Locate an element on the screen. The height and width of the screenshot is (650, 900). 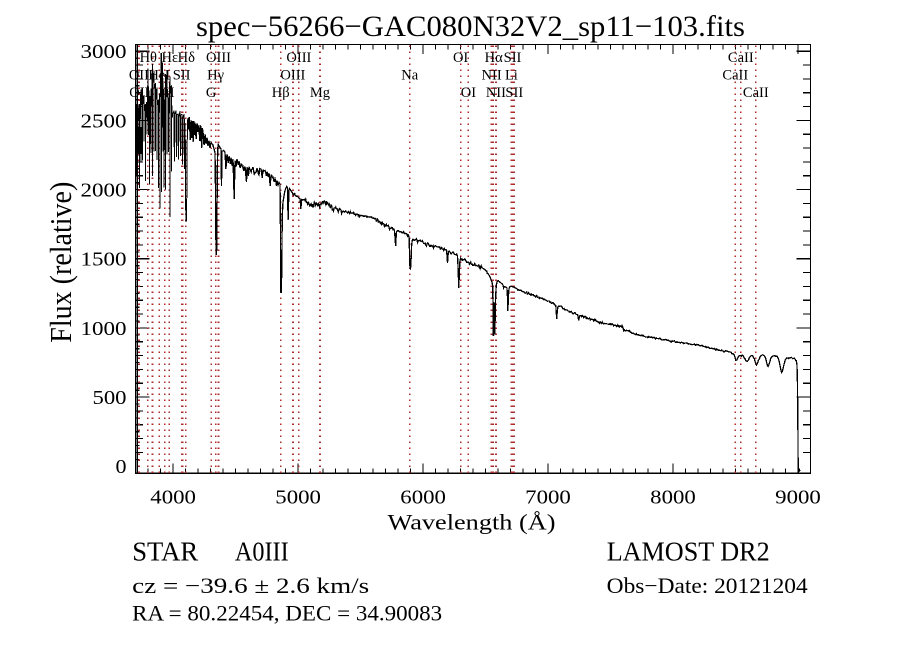
svg-text: 6000 is located at coordinates (423, 498).